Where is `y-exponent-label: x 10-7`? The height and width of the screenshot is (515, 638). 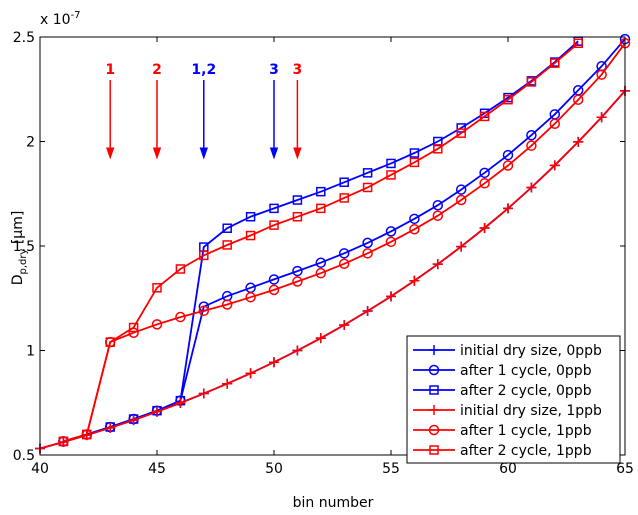
y-exponent-label: x 10-7 is located at coordinates (60, 19).